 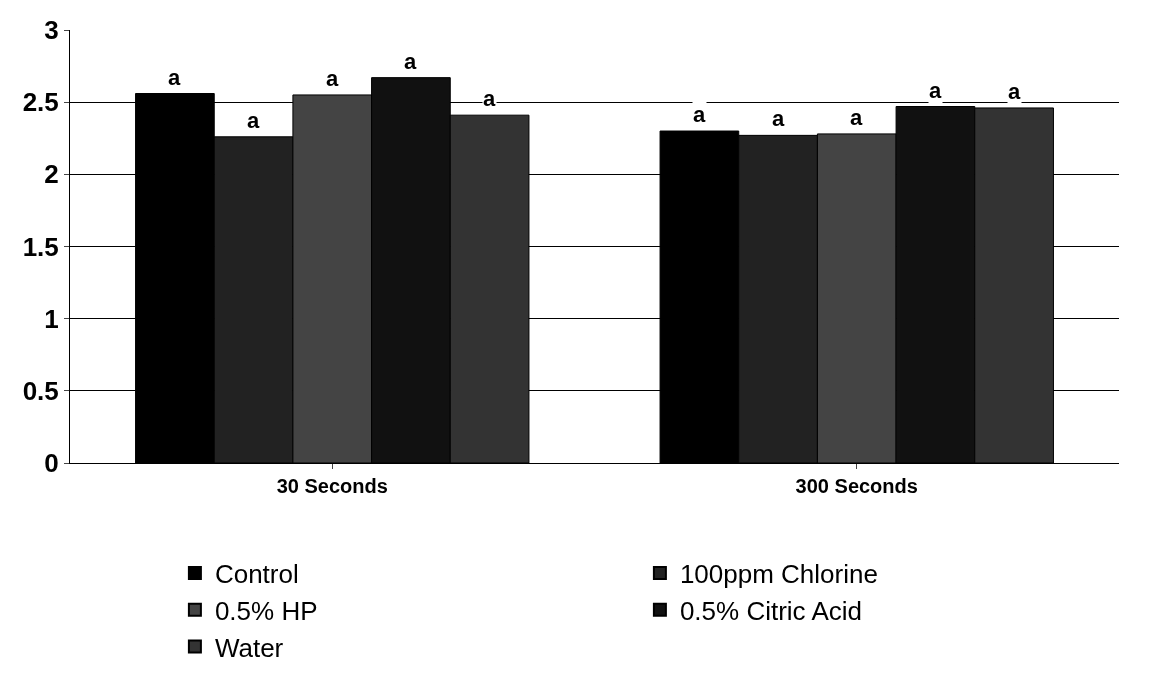 I want to click on y-tick-label: 0.5, so click(x=40, y=390).